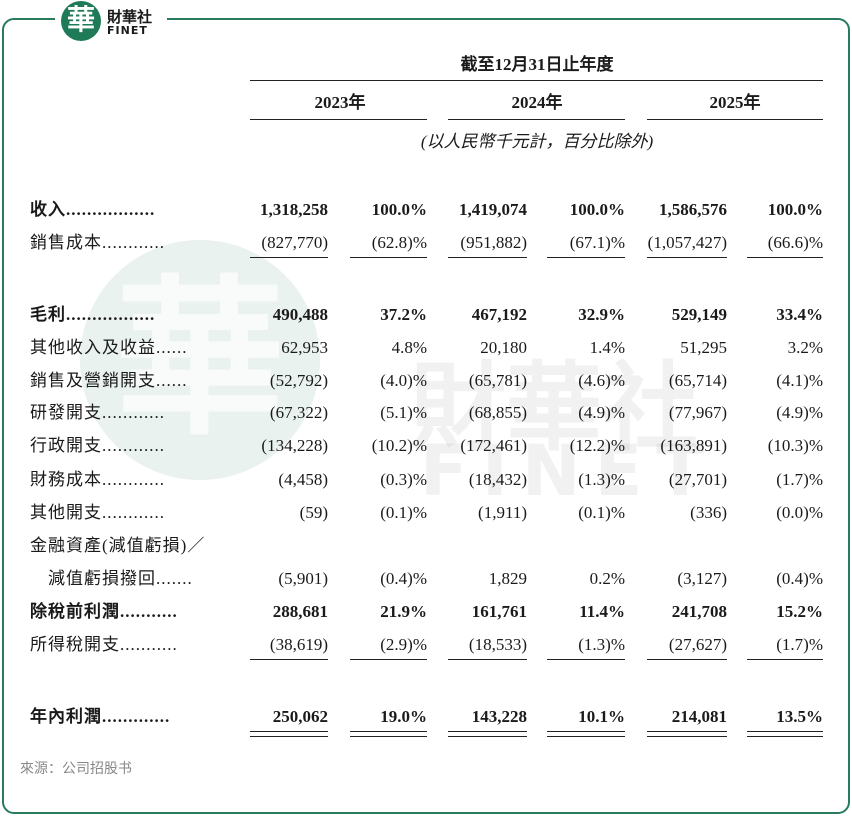 The width and height of the screenshot is (852, 828). I want to click on watermark-name: 財華社, so click(554, 408).